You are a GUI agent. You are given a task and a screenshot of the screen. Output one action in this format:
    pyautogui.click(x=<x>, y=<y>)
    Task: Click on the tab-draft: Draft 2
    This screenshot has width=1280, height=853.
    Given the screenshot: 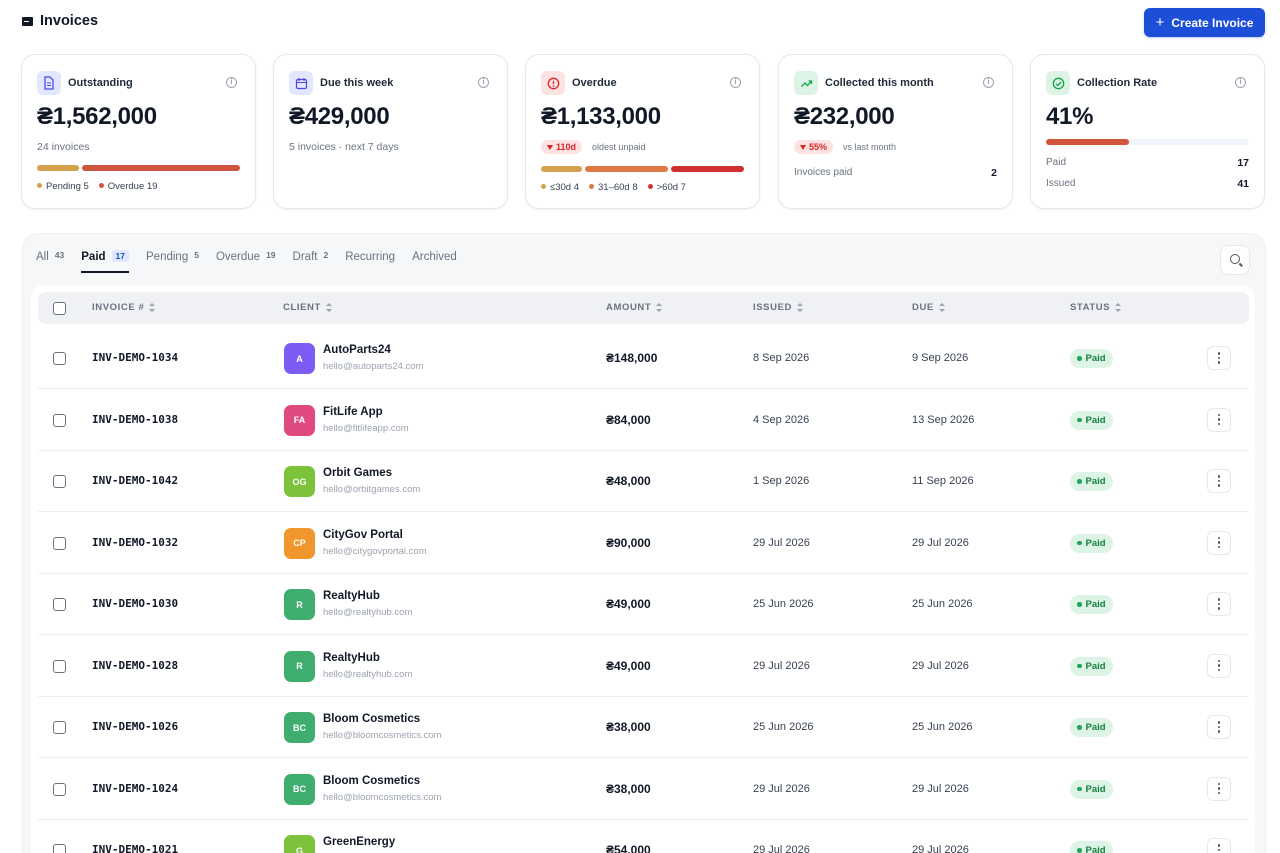 What is the action you would take?
    pyautogui.click(x=310, y=256)
    